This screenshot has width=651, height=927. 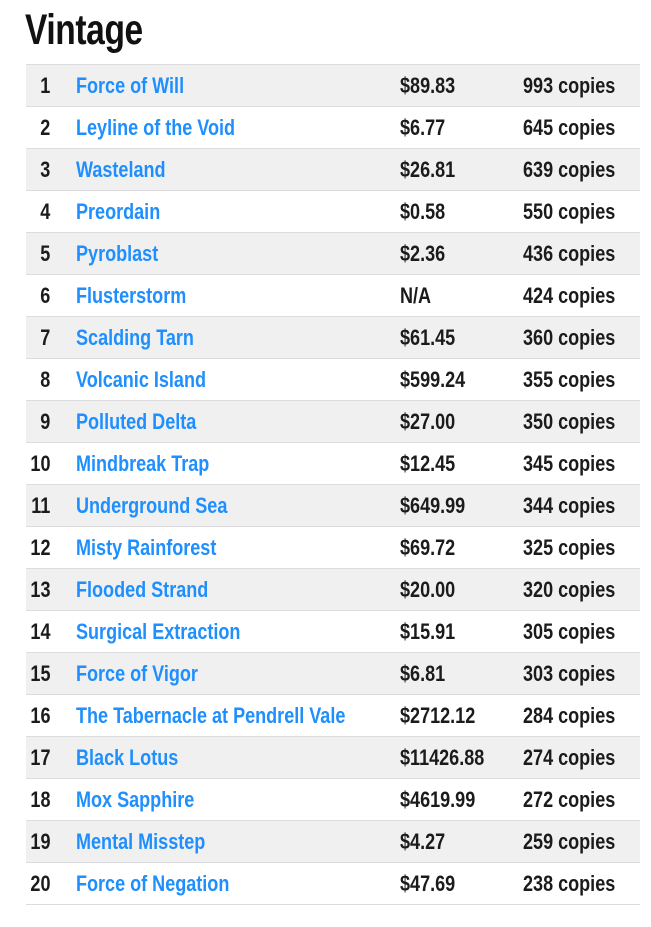 What do you see at coordinates (333, 674) in the screenshot?
I see `table-row: 15 Force of Vigor $6.81 303 copies` at bounding box center [333, 674].